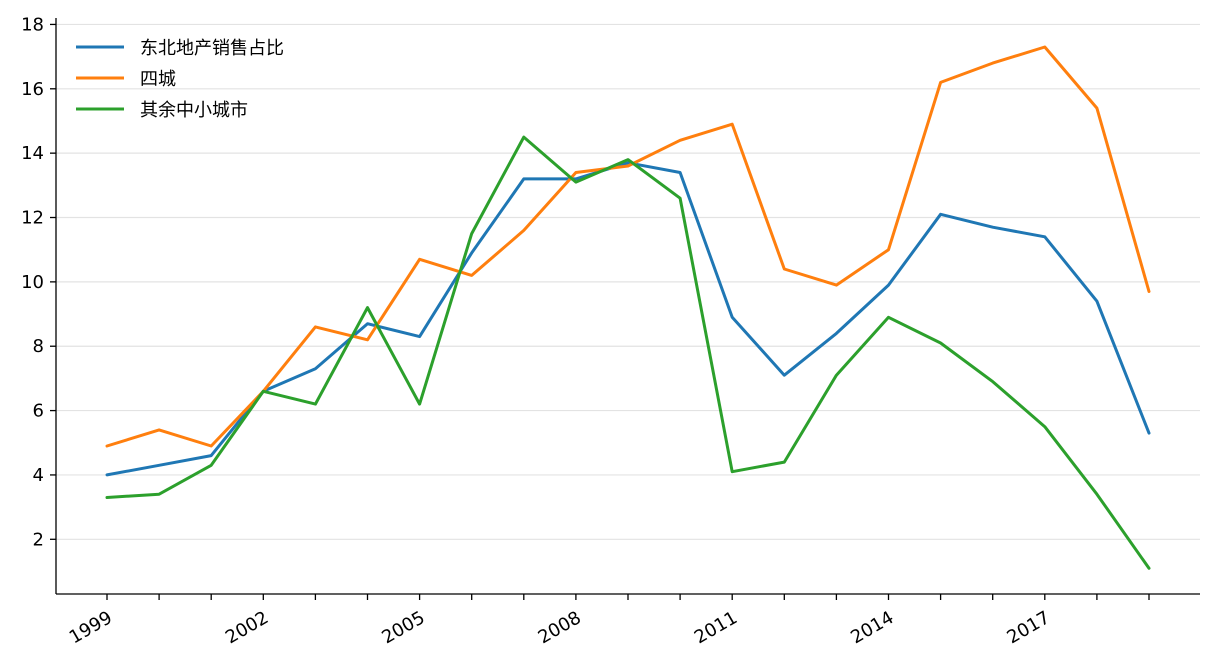  Describe the element at coordinates (38, 539) in the screenshot. I see `y-tick-label: 2` at that location.